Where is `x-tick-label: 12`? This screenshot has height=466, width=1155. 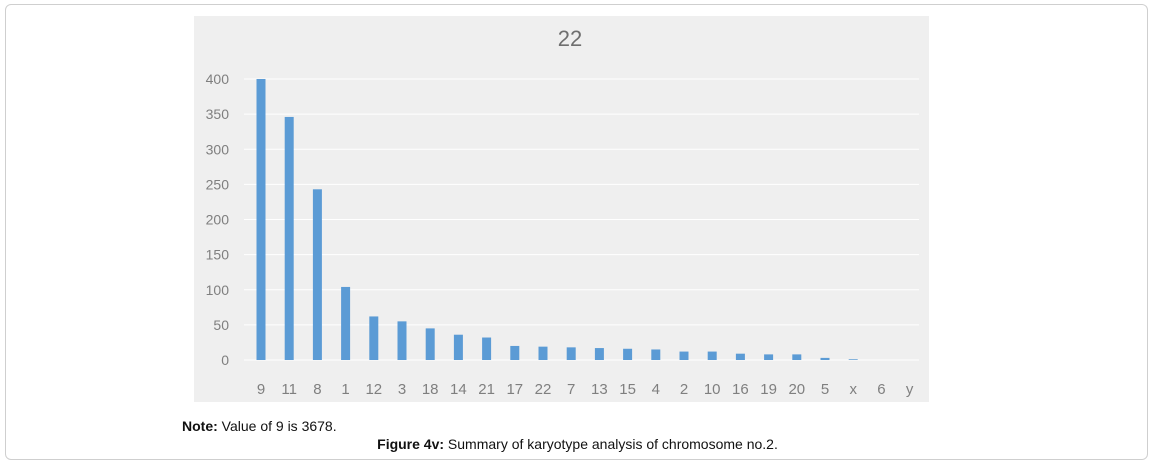 x-tick-label: 12 is located at coordinates (373, 389).